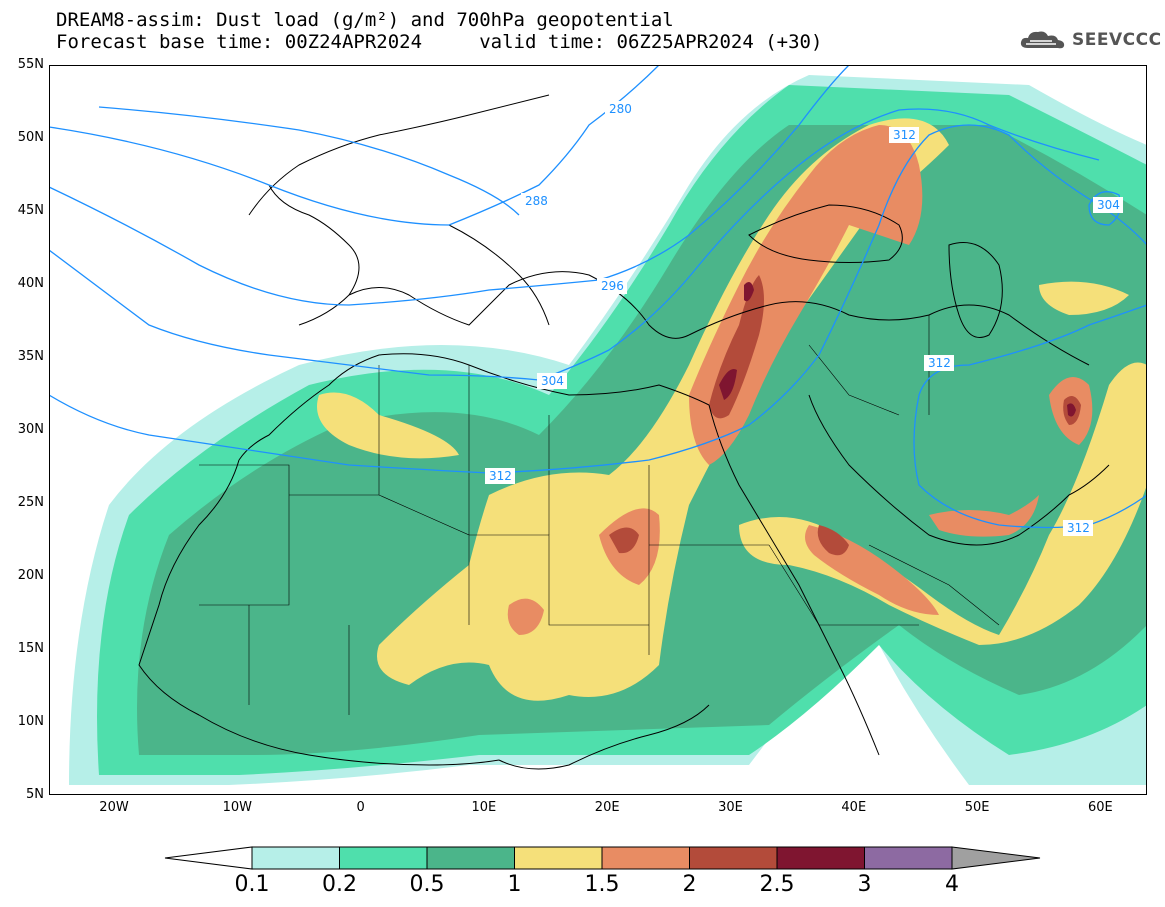 The image size is (1165, 907). I want to click on latitude-label: 10N, so click(30, 721).